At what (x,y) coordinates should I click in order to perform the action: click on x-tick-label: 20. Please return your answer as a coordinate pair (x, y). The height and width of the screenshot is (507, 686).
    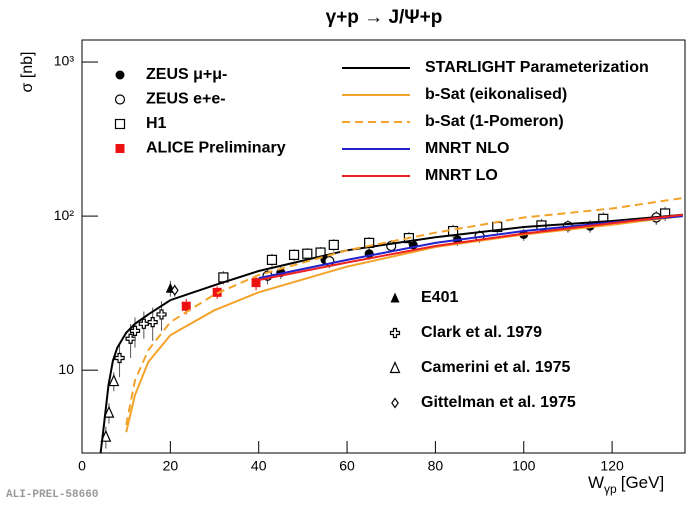
    Looking at the image, I should click on (171, 466).